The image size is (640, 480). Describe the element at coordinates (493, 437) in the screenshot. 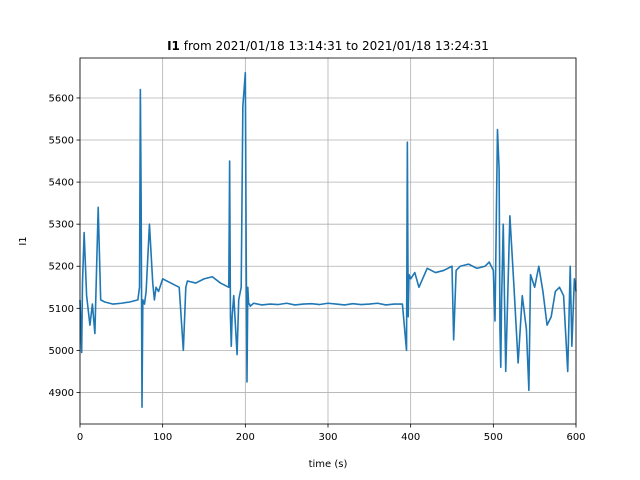

I see `x-tick-label: 500` at that location.